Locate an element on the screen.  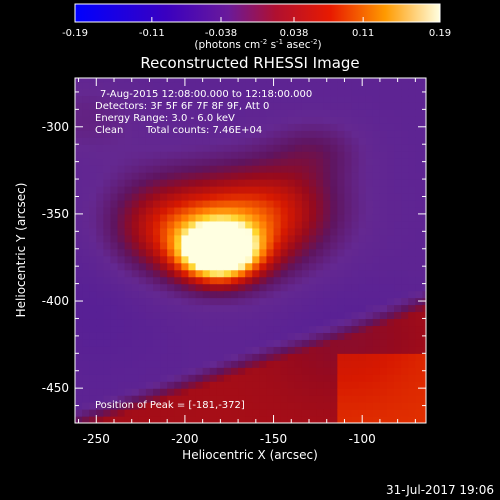
annotation-peak: Position of Peak = [-181,-372] is located at coordinates (170, 405).